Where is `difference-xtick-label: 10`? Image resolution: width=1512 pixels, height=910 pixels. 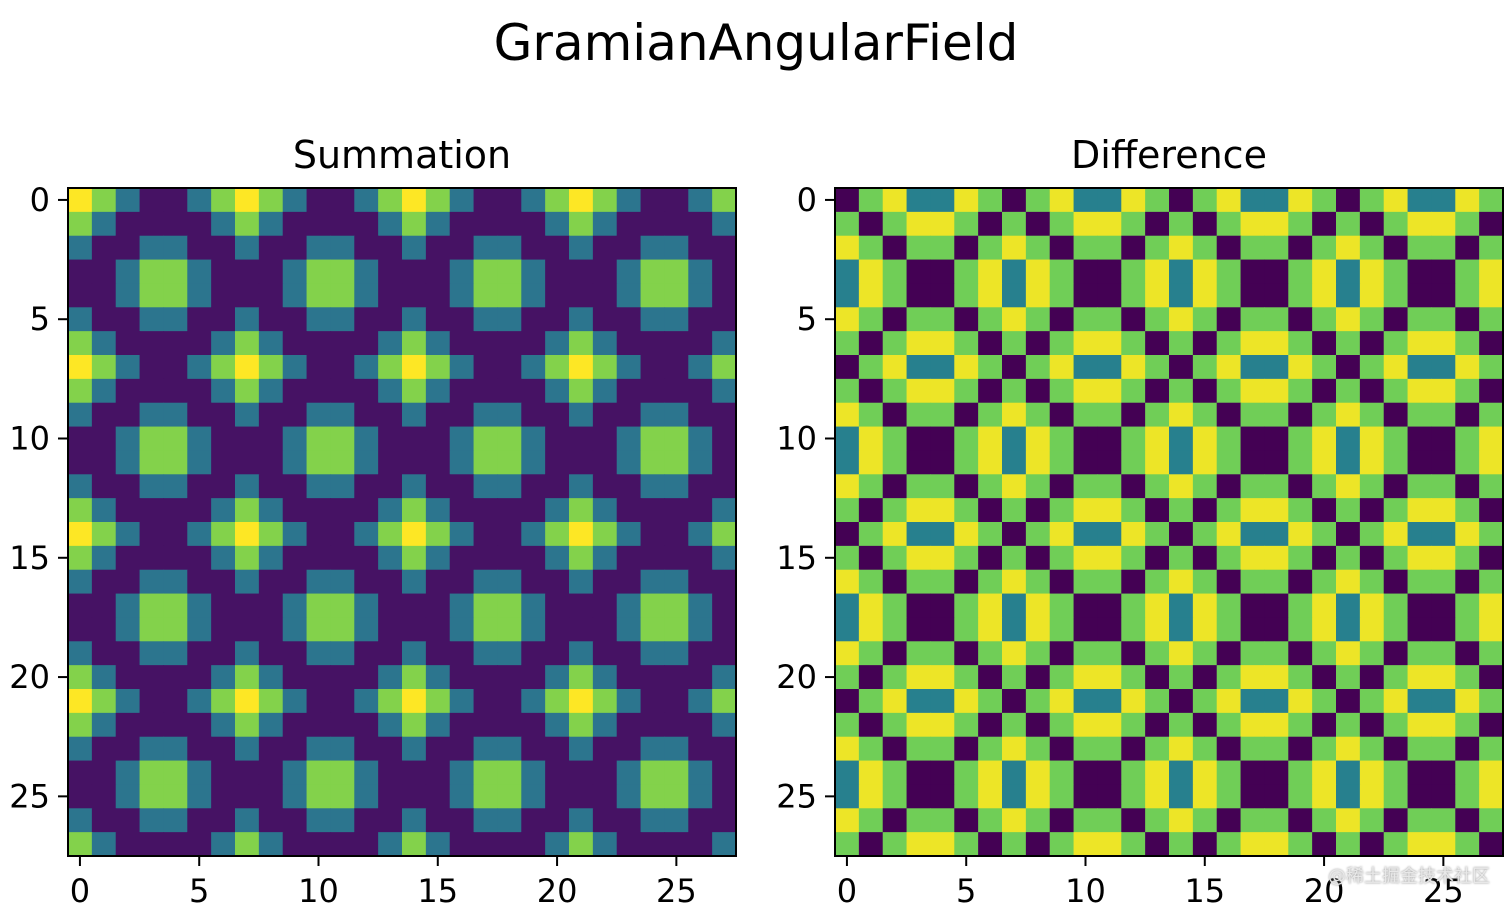 difference-xtick-label: 10 is located at coordinates (1085, 891).